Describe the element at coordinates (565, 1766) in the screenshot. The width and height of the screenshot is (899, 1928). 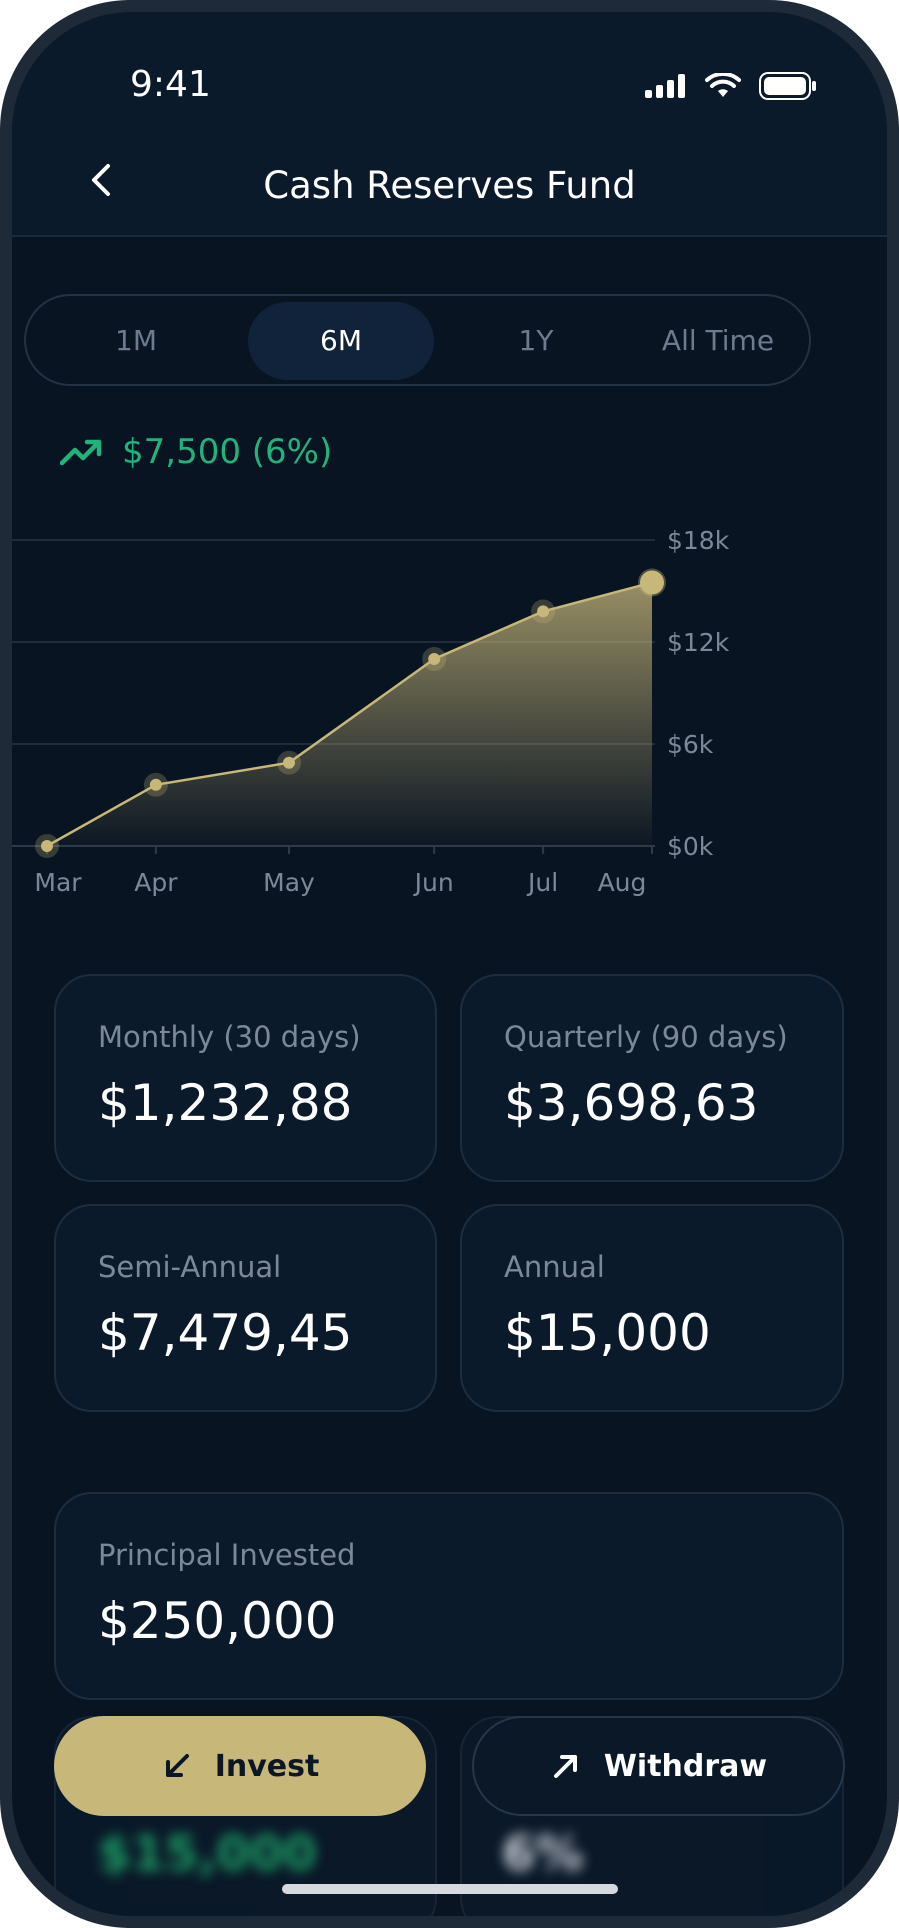
I see `arrow-up-right-icon` at that location.